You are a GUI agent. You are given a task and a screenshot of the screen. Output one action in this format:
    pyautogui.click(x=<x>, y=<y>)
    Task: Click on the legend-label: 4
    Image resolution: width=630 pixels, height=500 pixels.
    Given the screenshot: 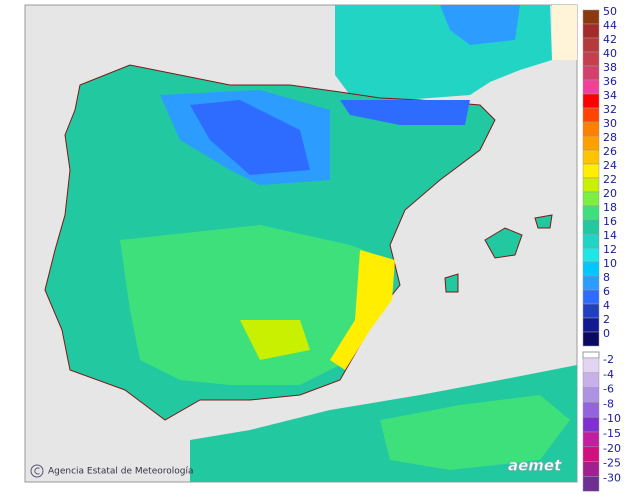 What is the action you would take?
    pyautogui.click(x=606, y=305)
    